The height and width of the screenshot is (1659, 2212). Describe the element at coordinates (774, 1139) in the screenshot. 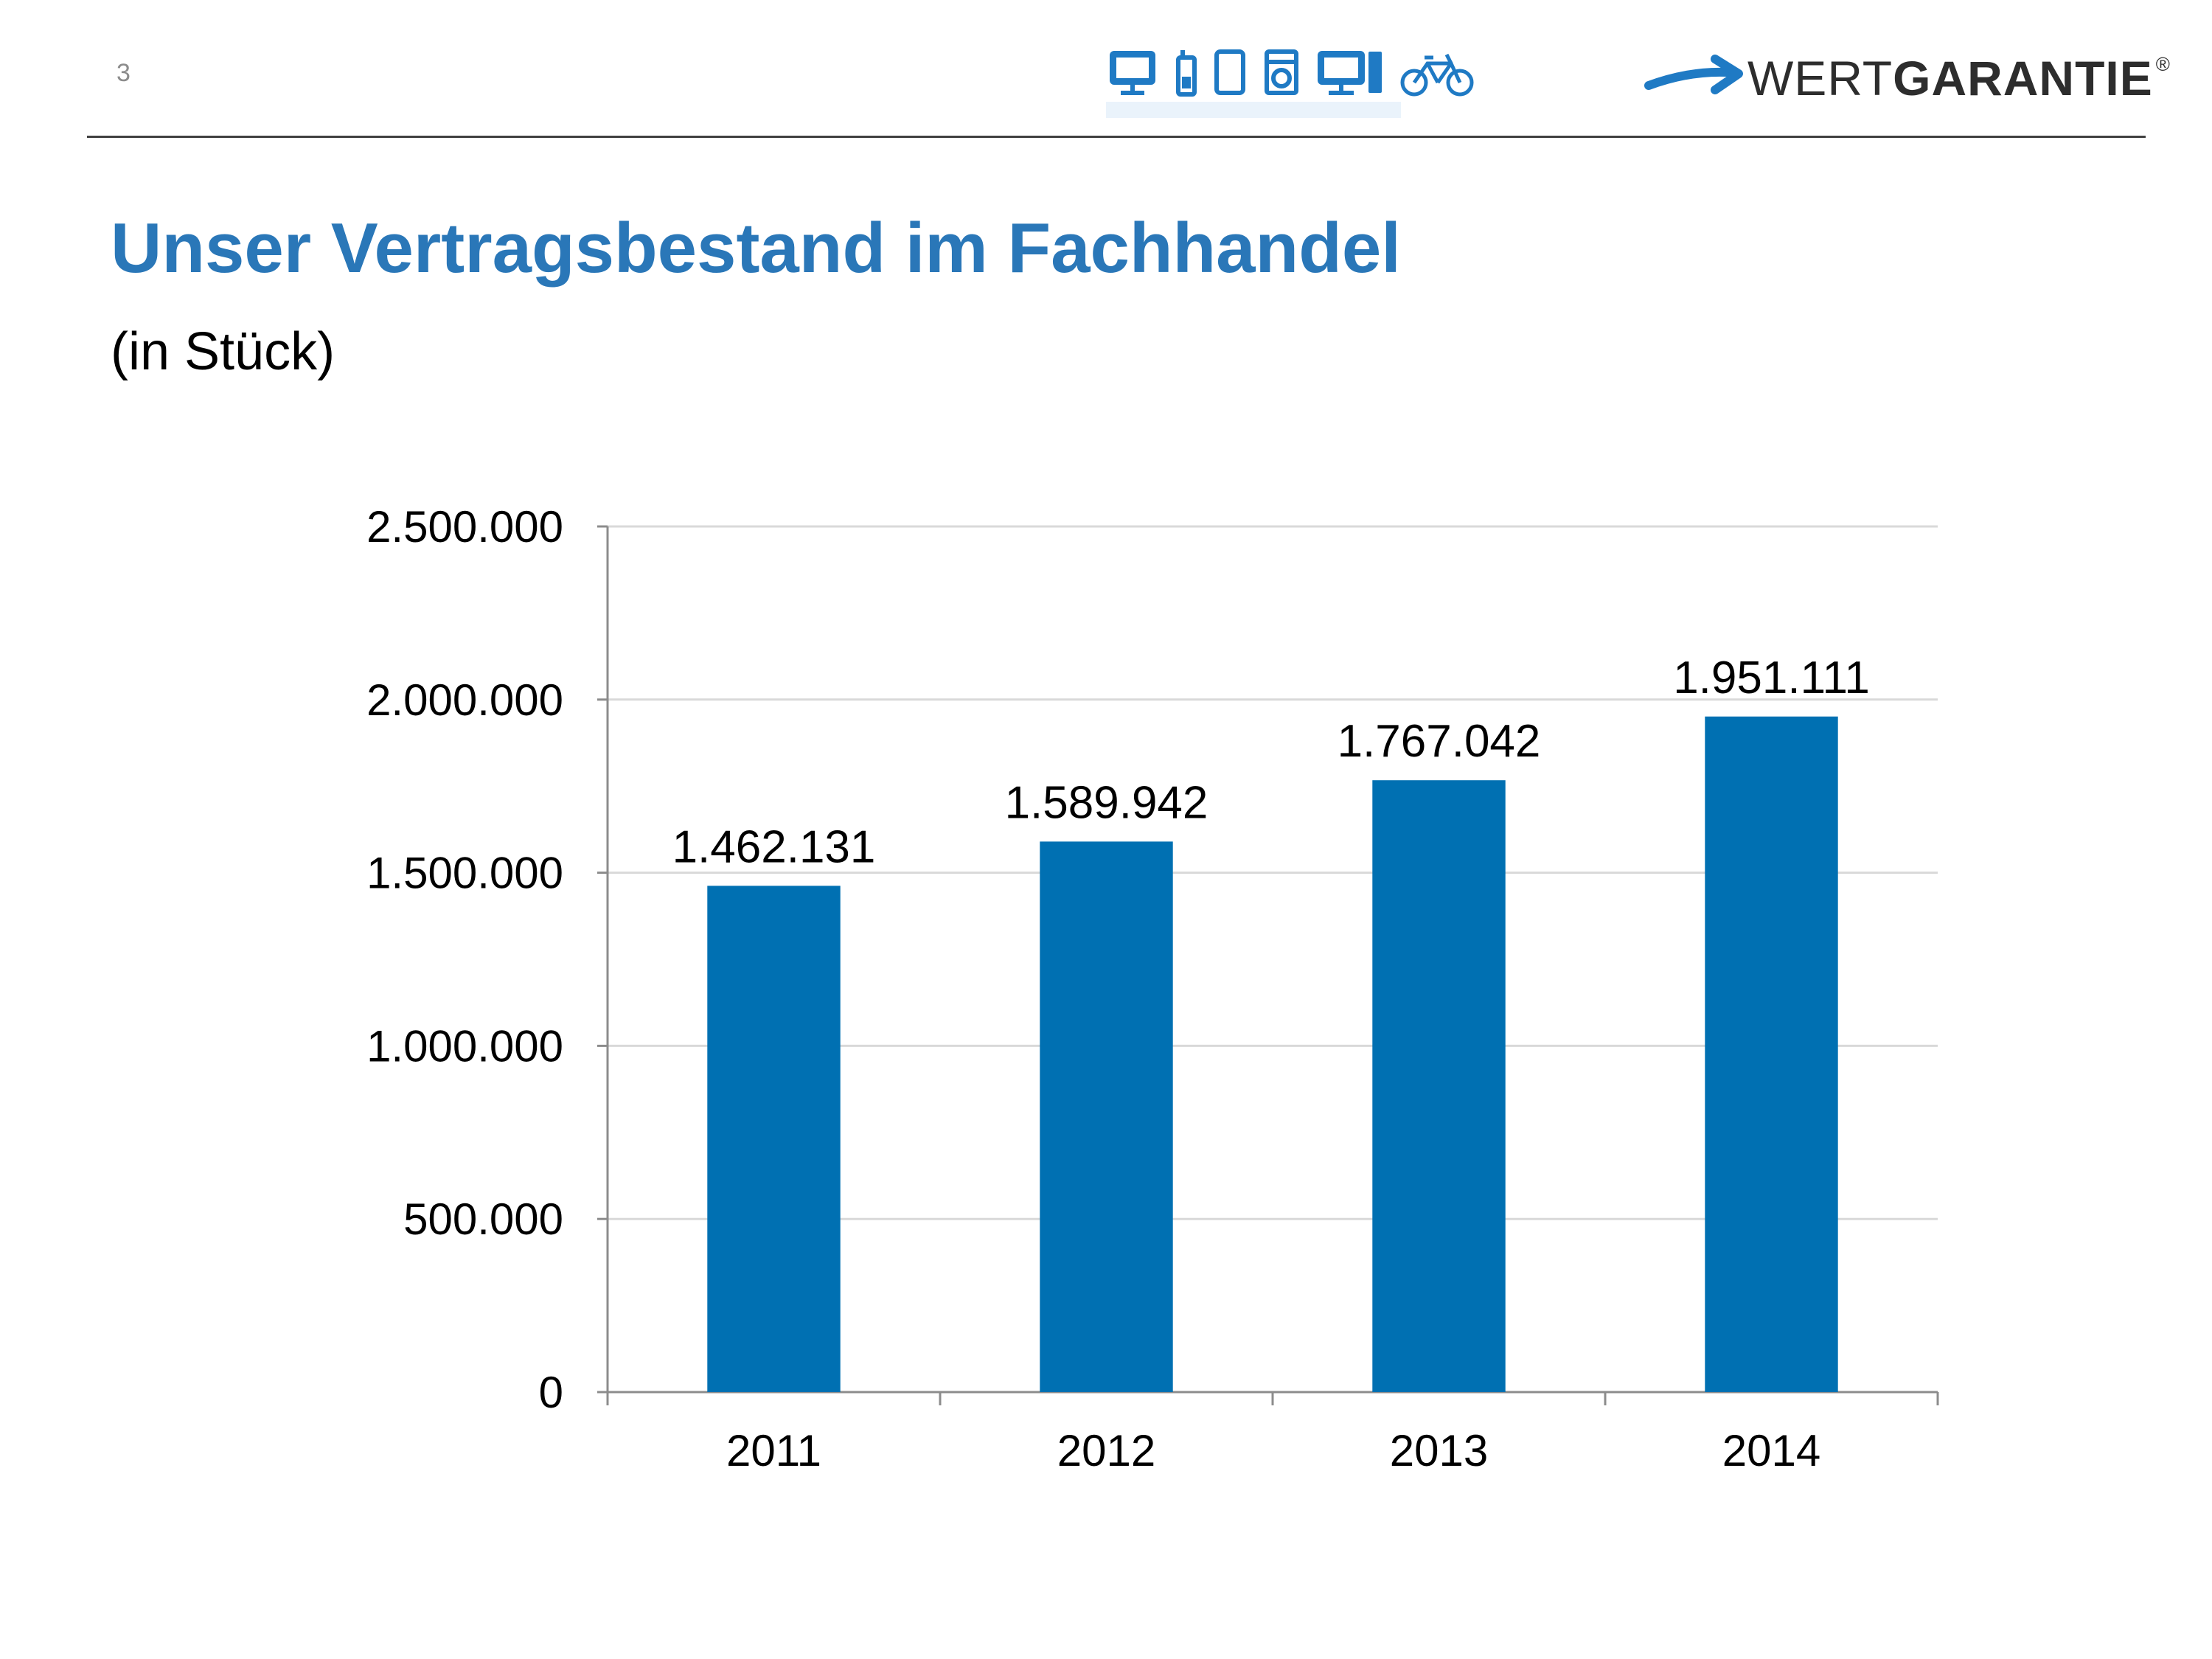

I see `bar-2011` at that location.